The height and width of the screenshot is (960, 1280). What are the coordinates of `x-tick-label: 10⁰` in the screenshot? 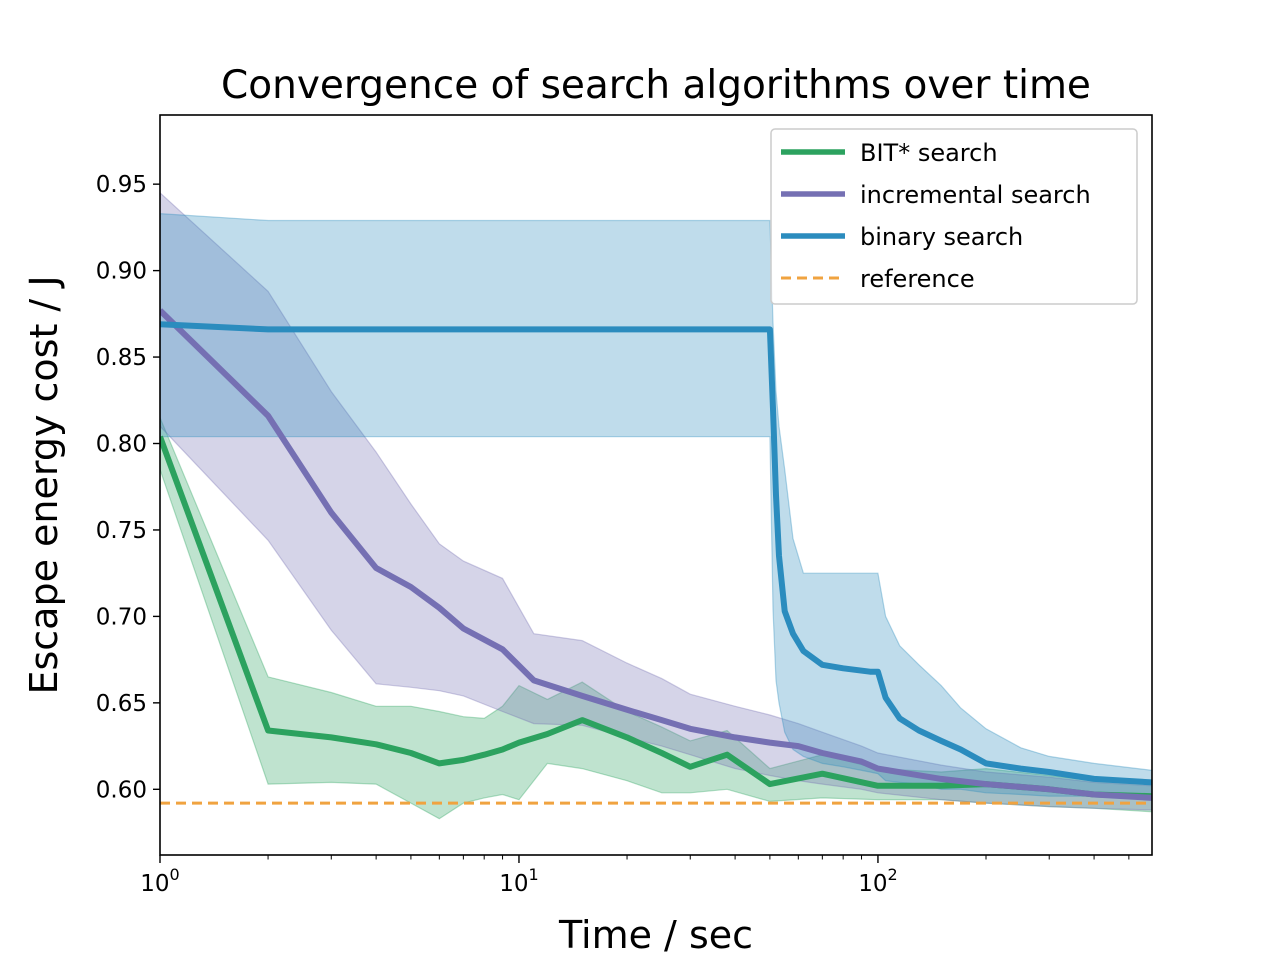 It's located at (159, 881).